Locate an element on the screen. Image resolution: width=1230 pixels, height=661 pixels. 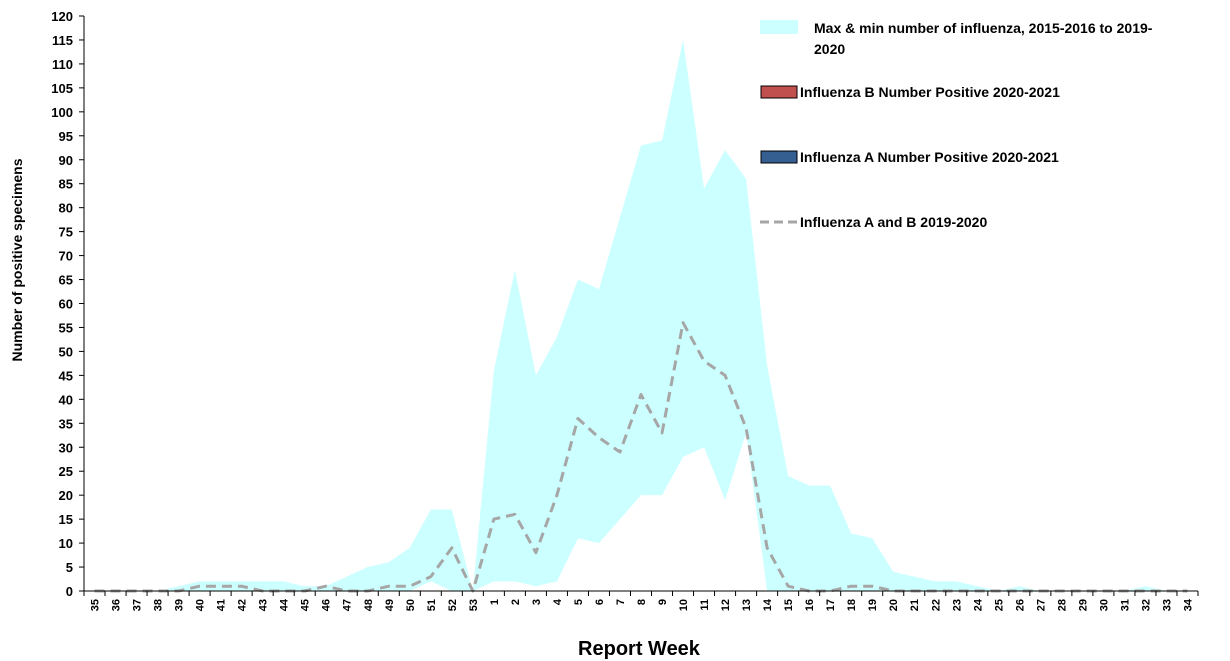
y-tick-label: 60 is located at coordinates (66, 304).